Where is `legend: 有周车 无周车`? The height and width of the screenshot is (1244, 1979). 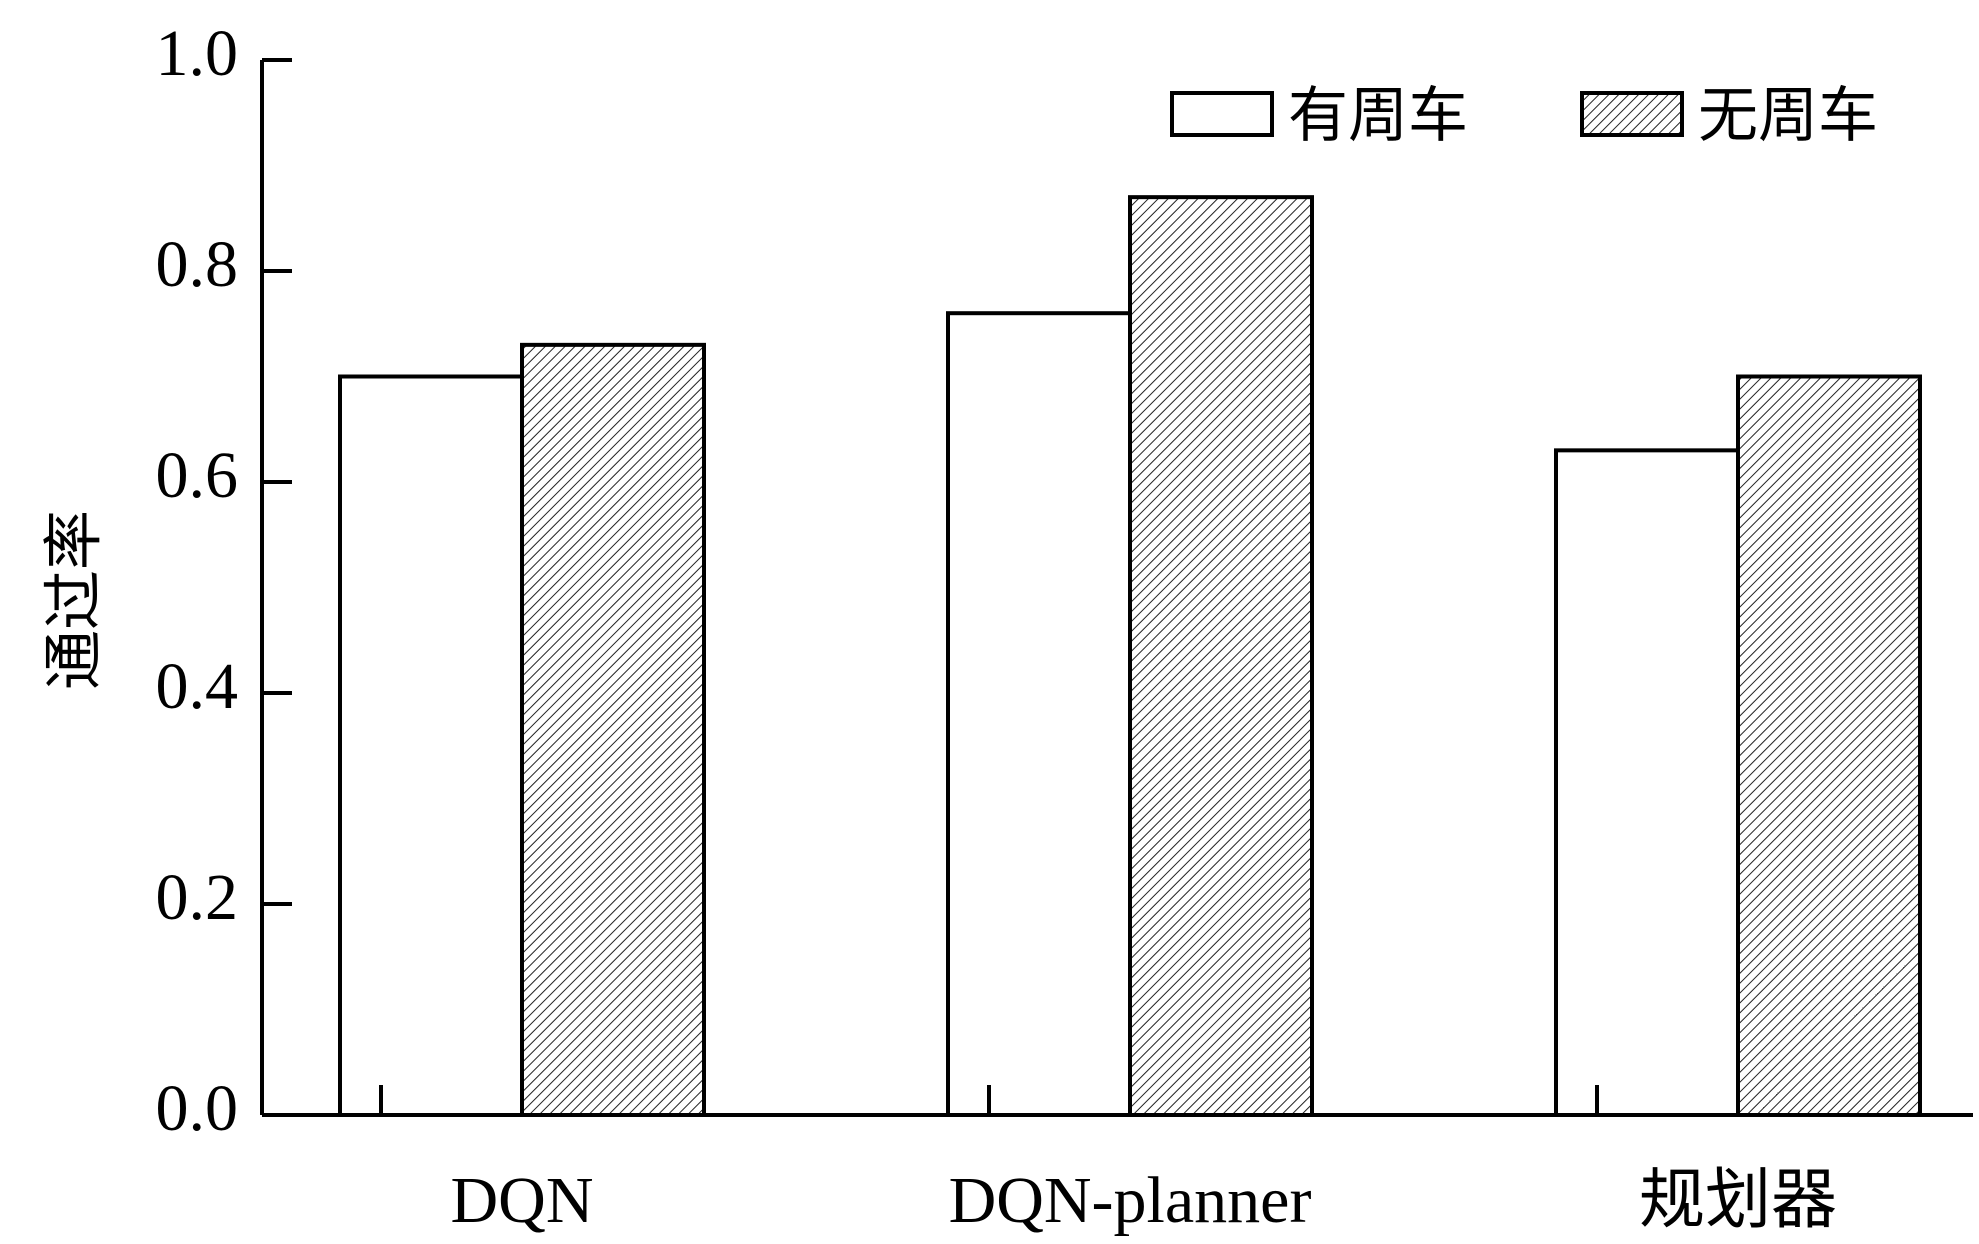
legend: 有周车 无周车 is located at coordinates (1524, 116).